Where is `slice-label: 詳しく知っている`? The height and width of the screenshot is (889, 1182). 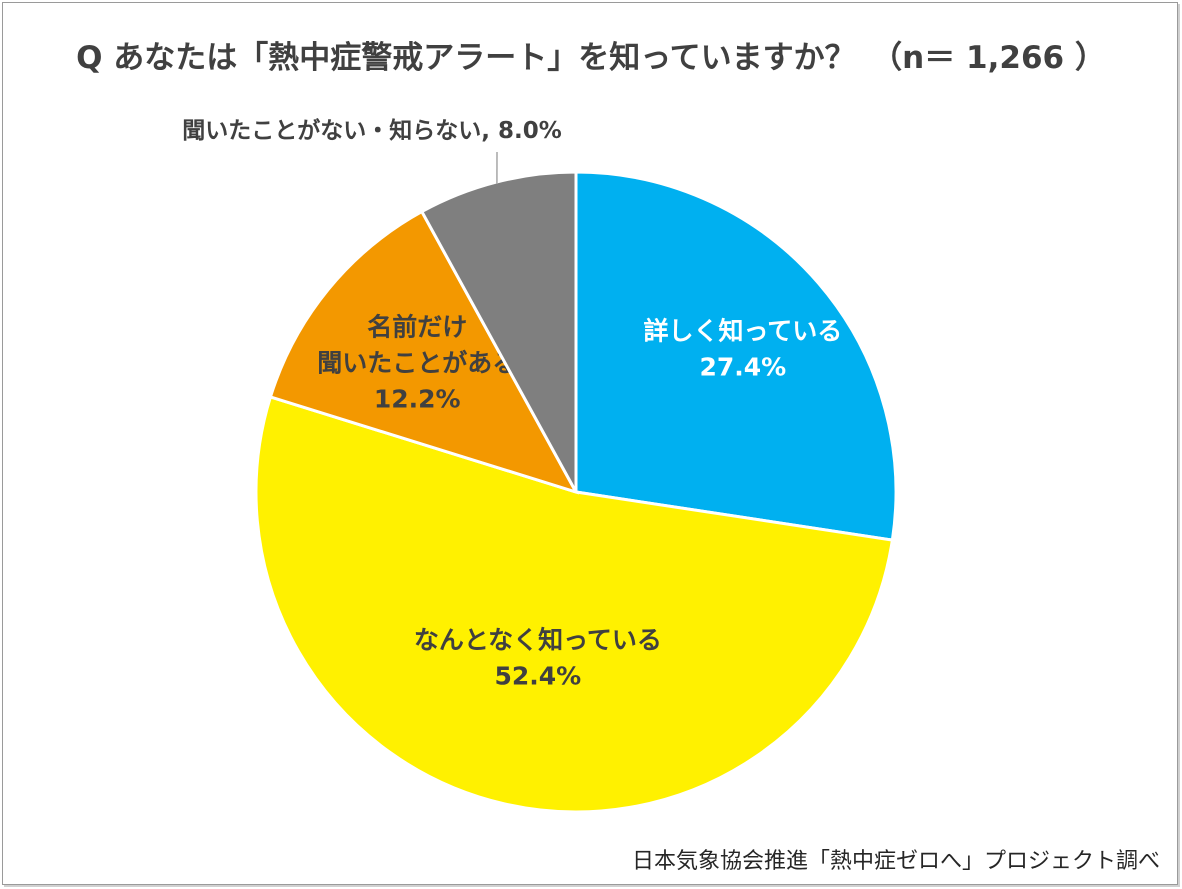 slice-label: 詳しく知っている is located at coordinates (742, 331).